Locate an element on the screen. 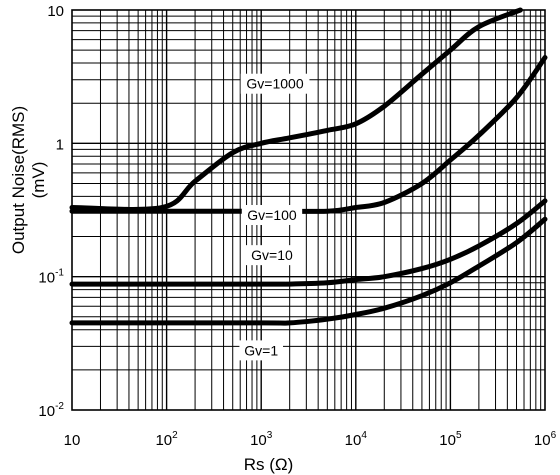  y-tick-label: 10 is located at coordinates (55, 11).